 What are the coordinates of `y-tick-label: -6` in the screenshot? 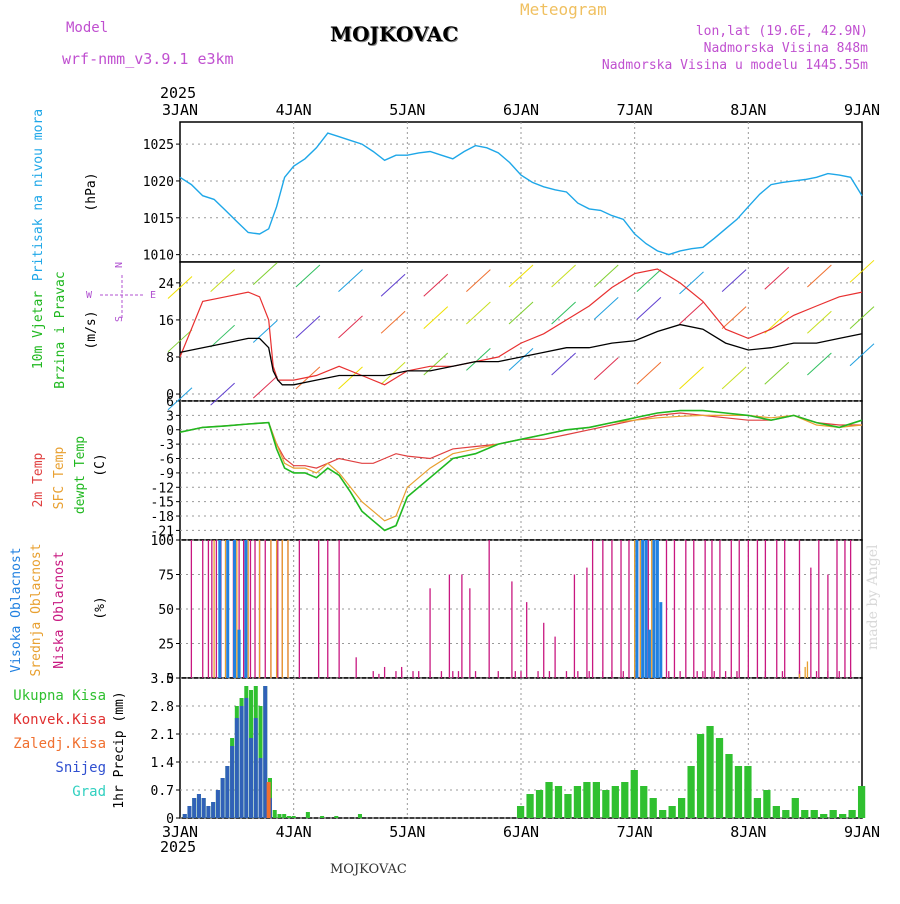 It's located at (166, 460).